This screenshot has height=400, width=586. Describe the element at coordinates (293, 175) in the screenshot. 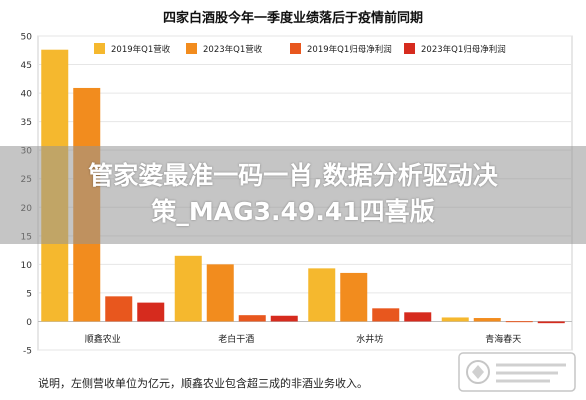

I see `banner-line-1: 管家婆最准一码一肖,数据分析驱动决` at that location.